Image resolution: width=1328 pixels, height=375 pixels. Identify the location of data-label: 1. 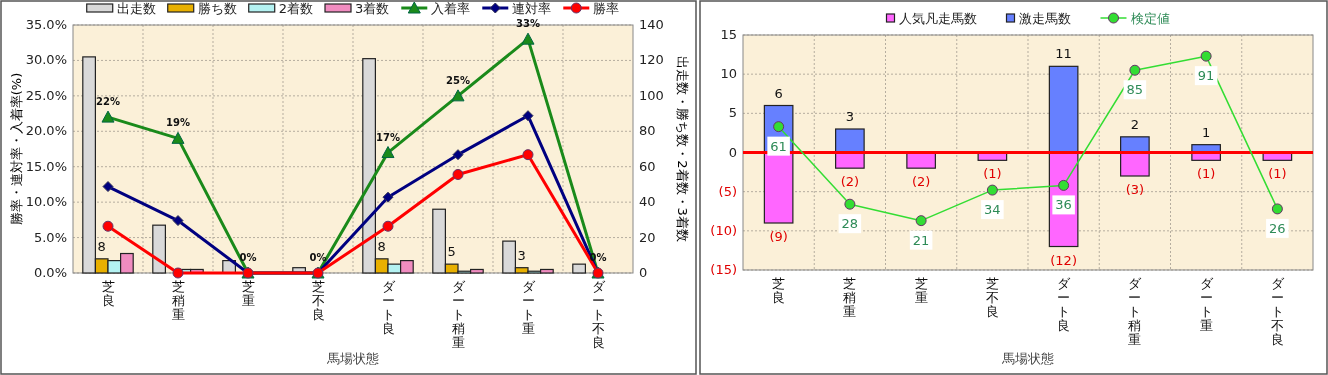
(1206, 132).